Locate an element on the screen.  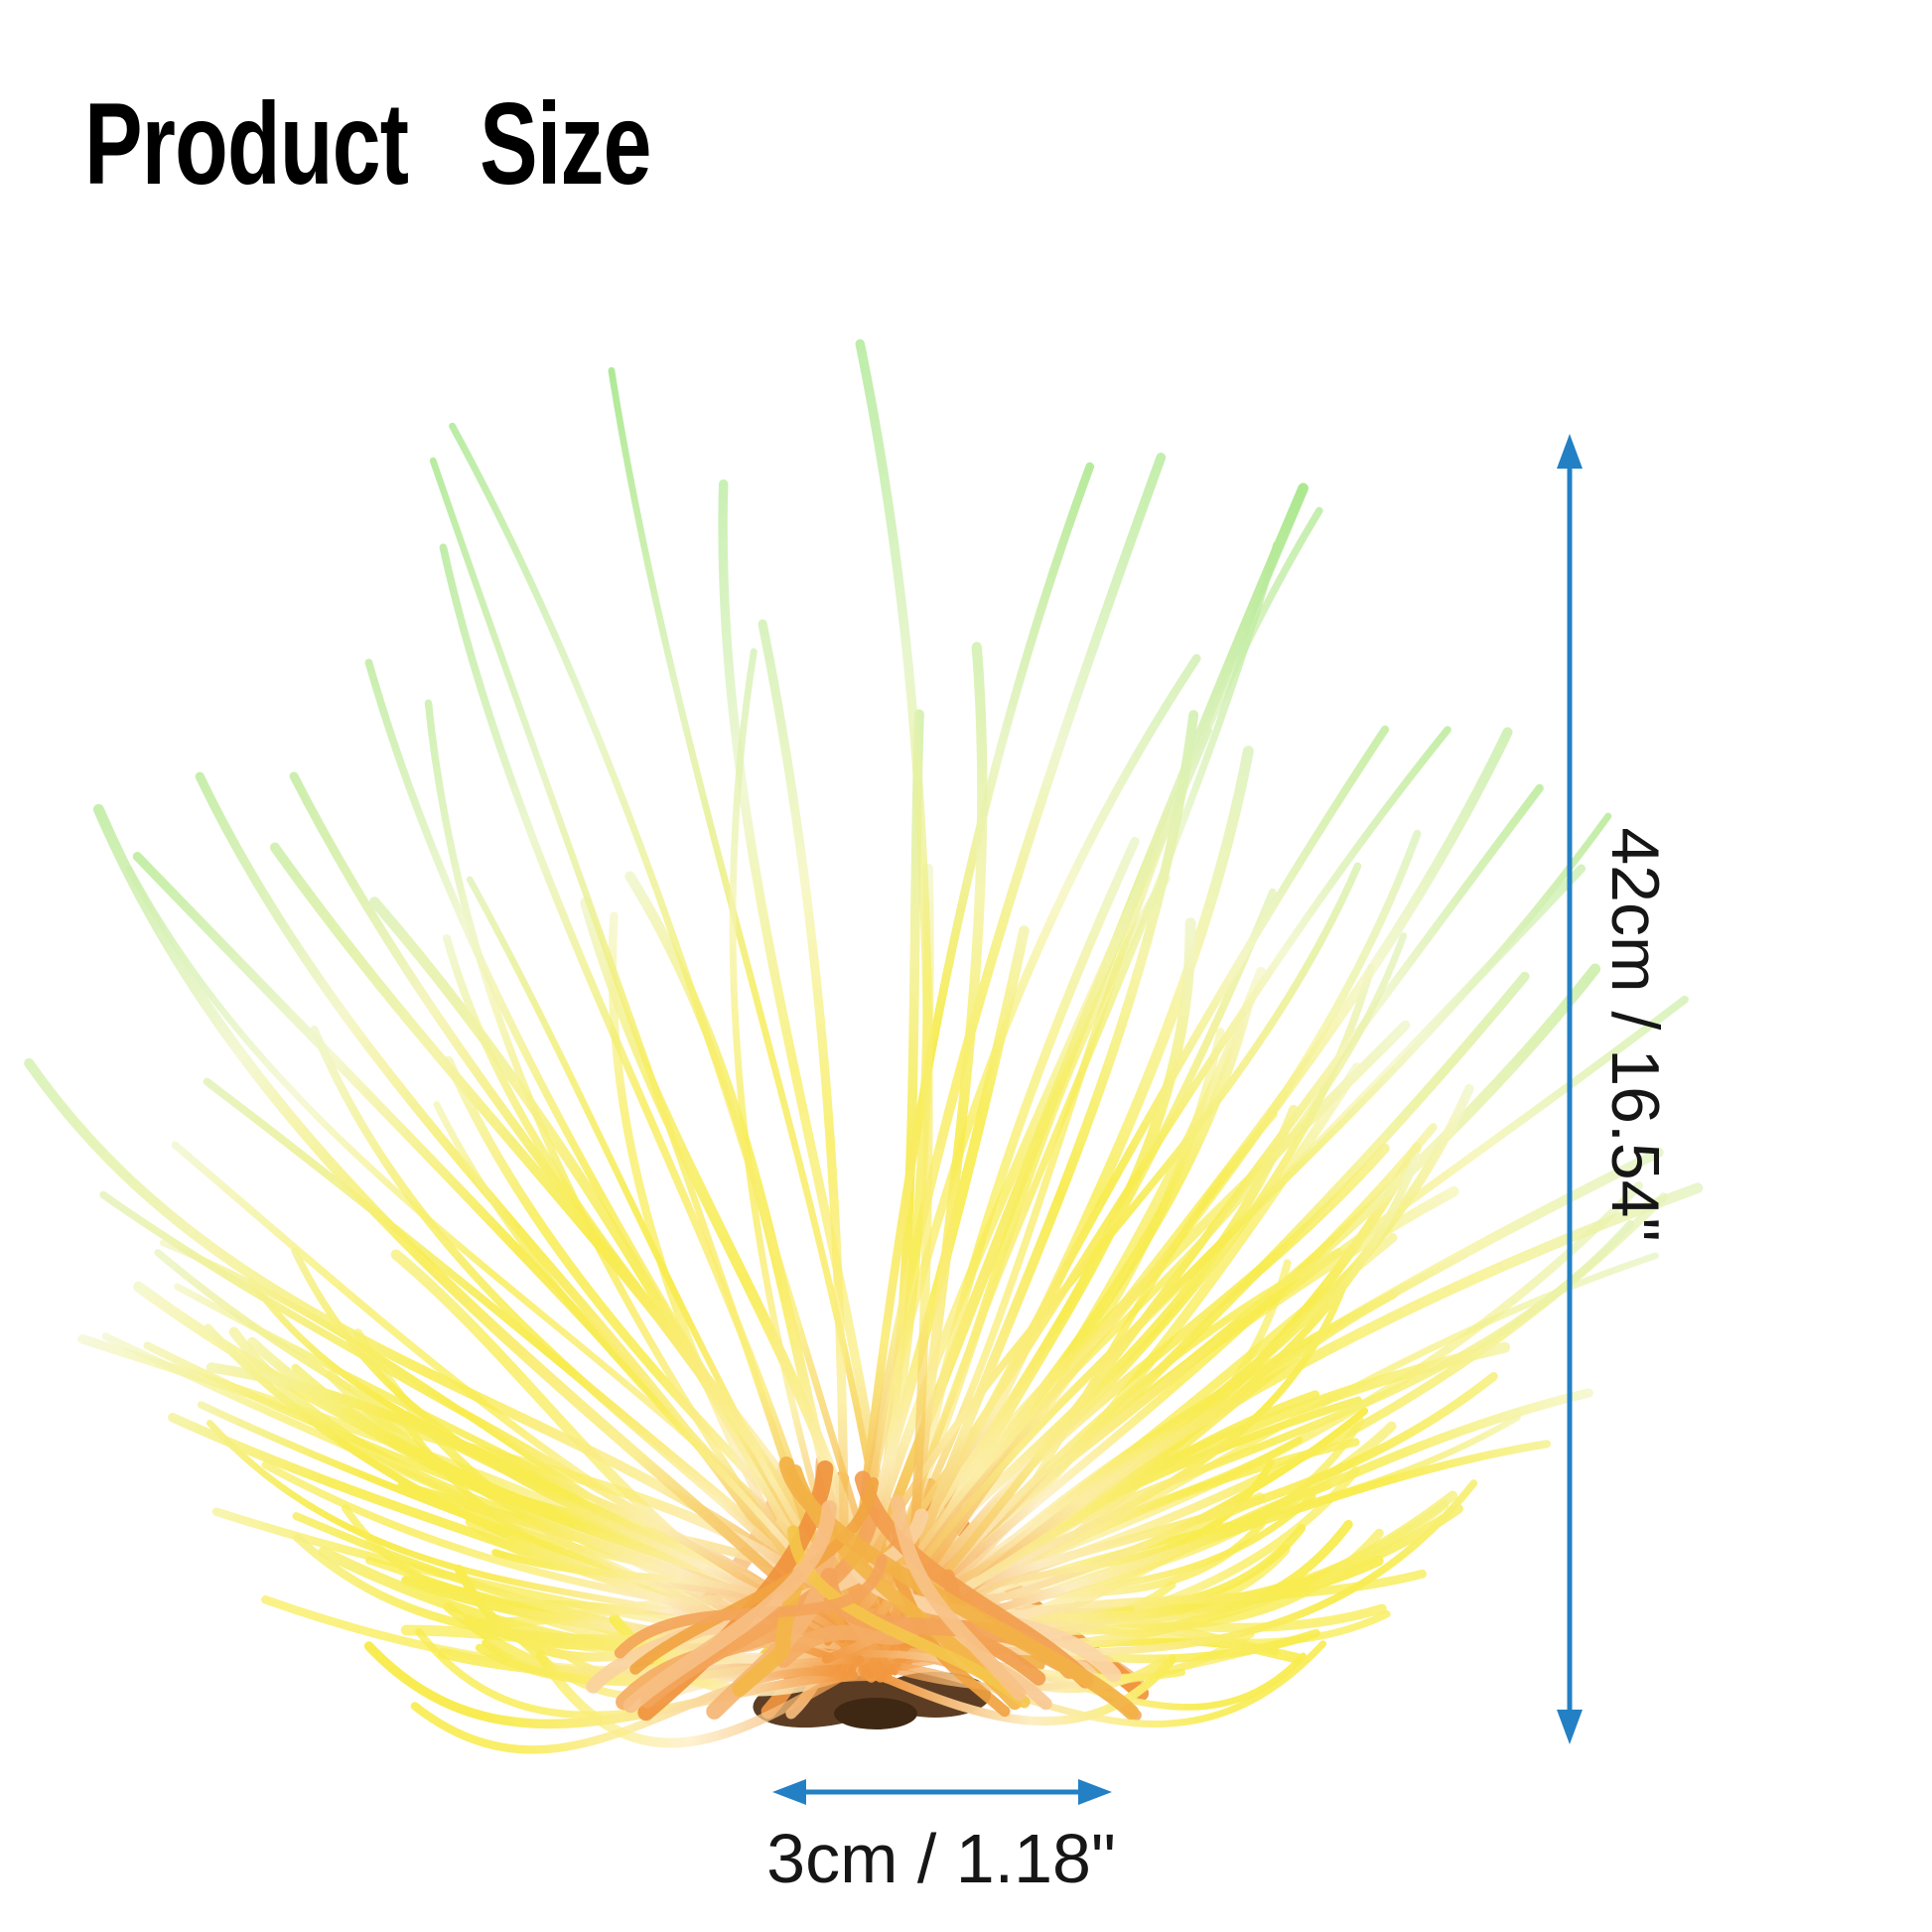
width-dimension-label: 3cm / 1.18" is located at coordinates (941, 1859).